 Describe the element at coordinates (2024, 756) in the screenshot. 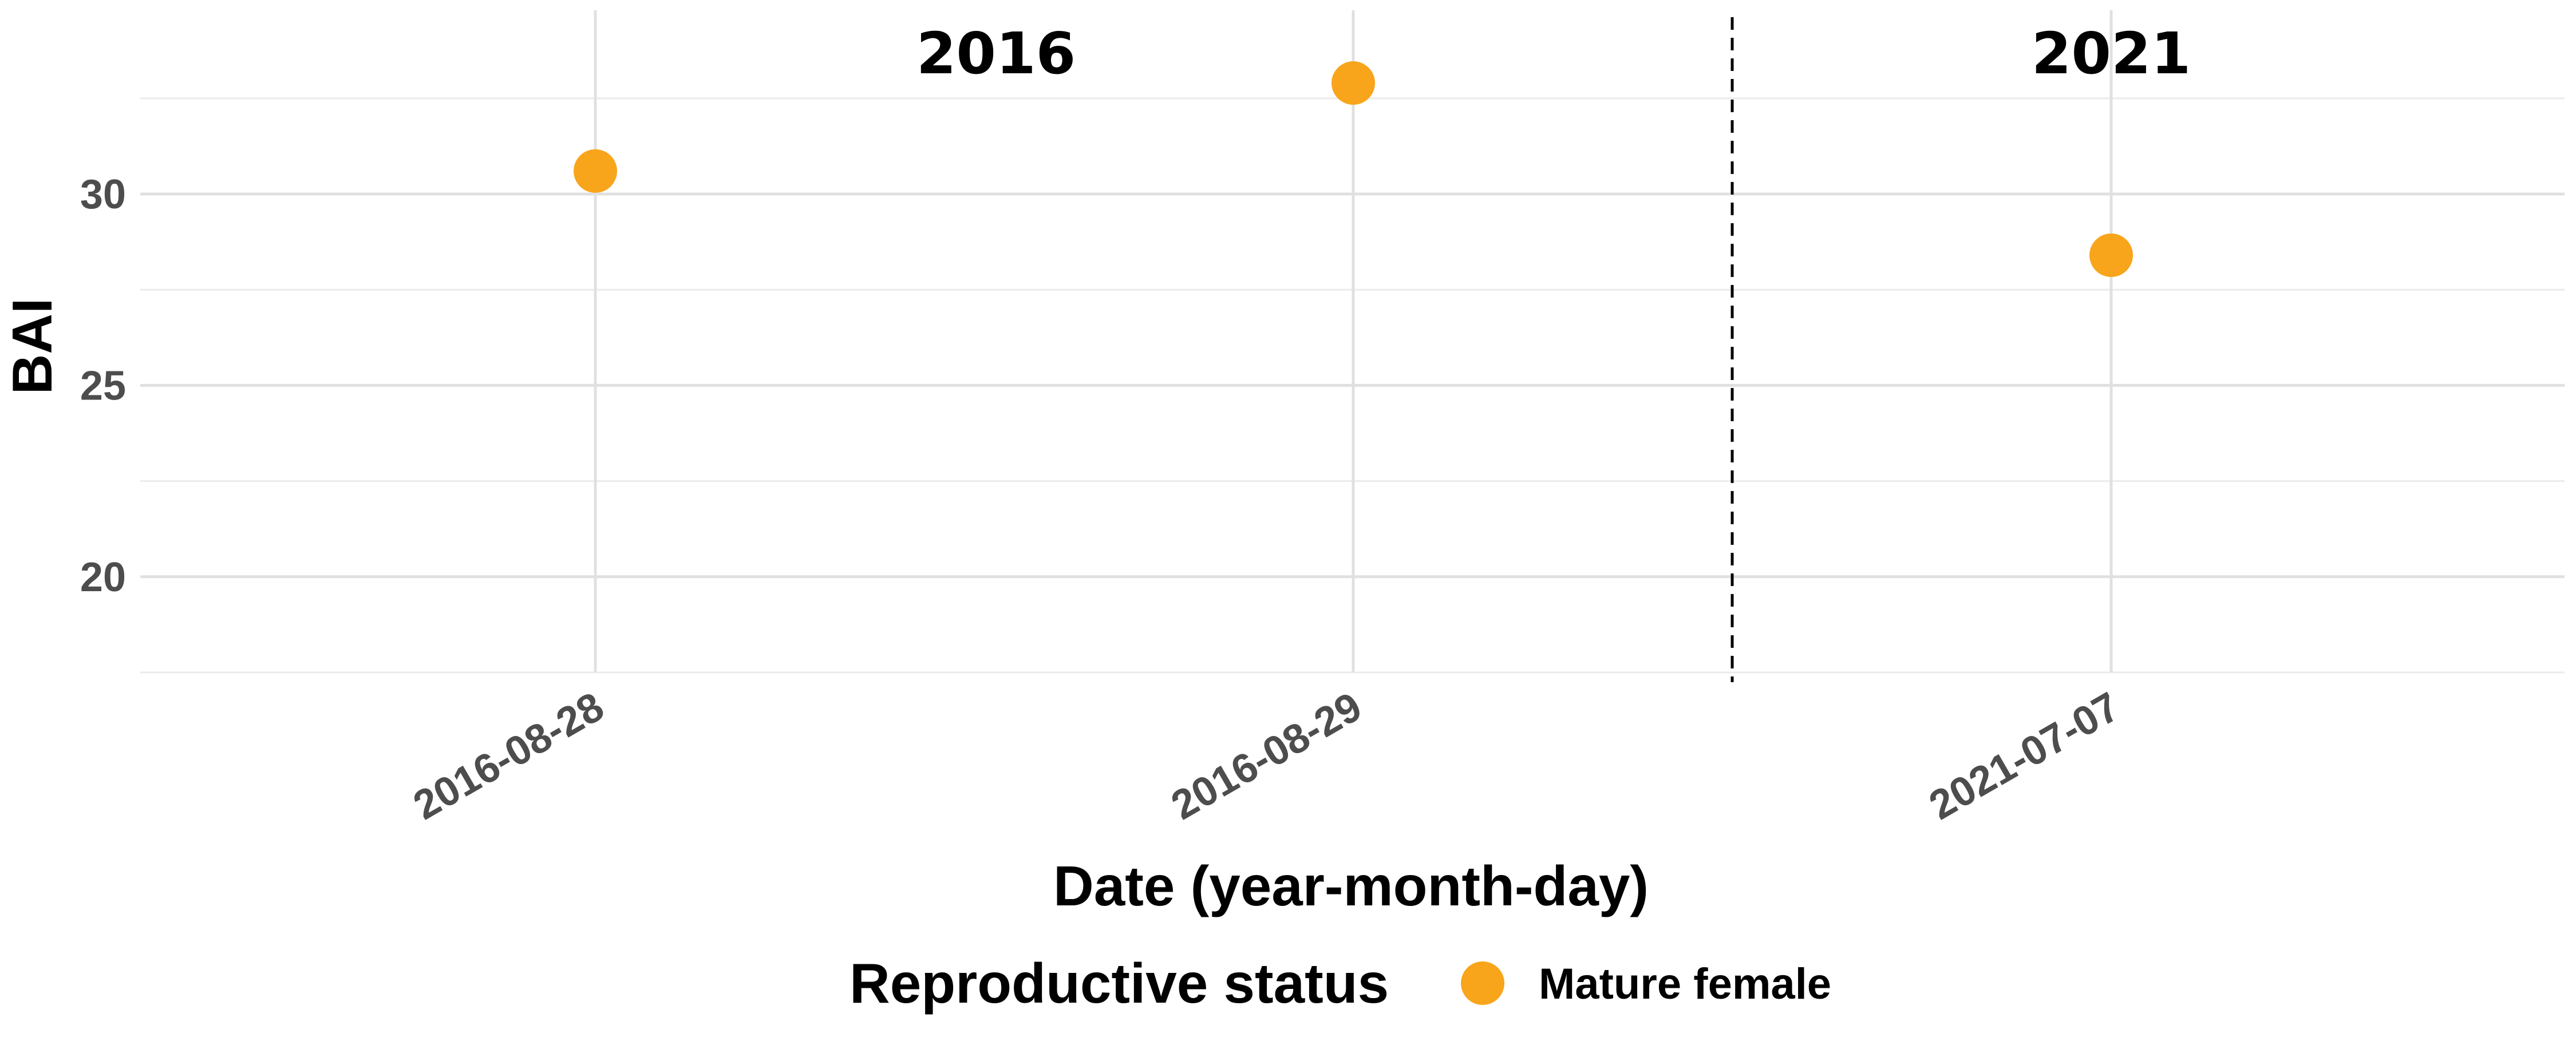

I see `x-tick-label: 2021-07-07` at that location.